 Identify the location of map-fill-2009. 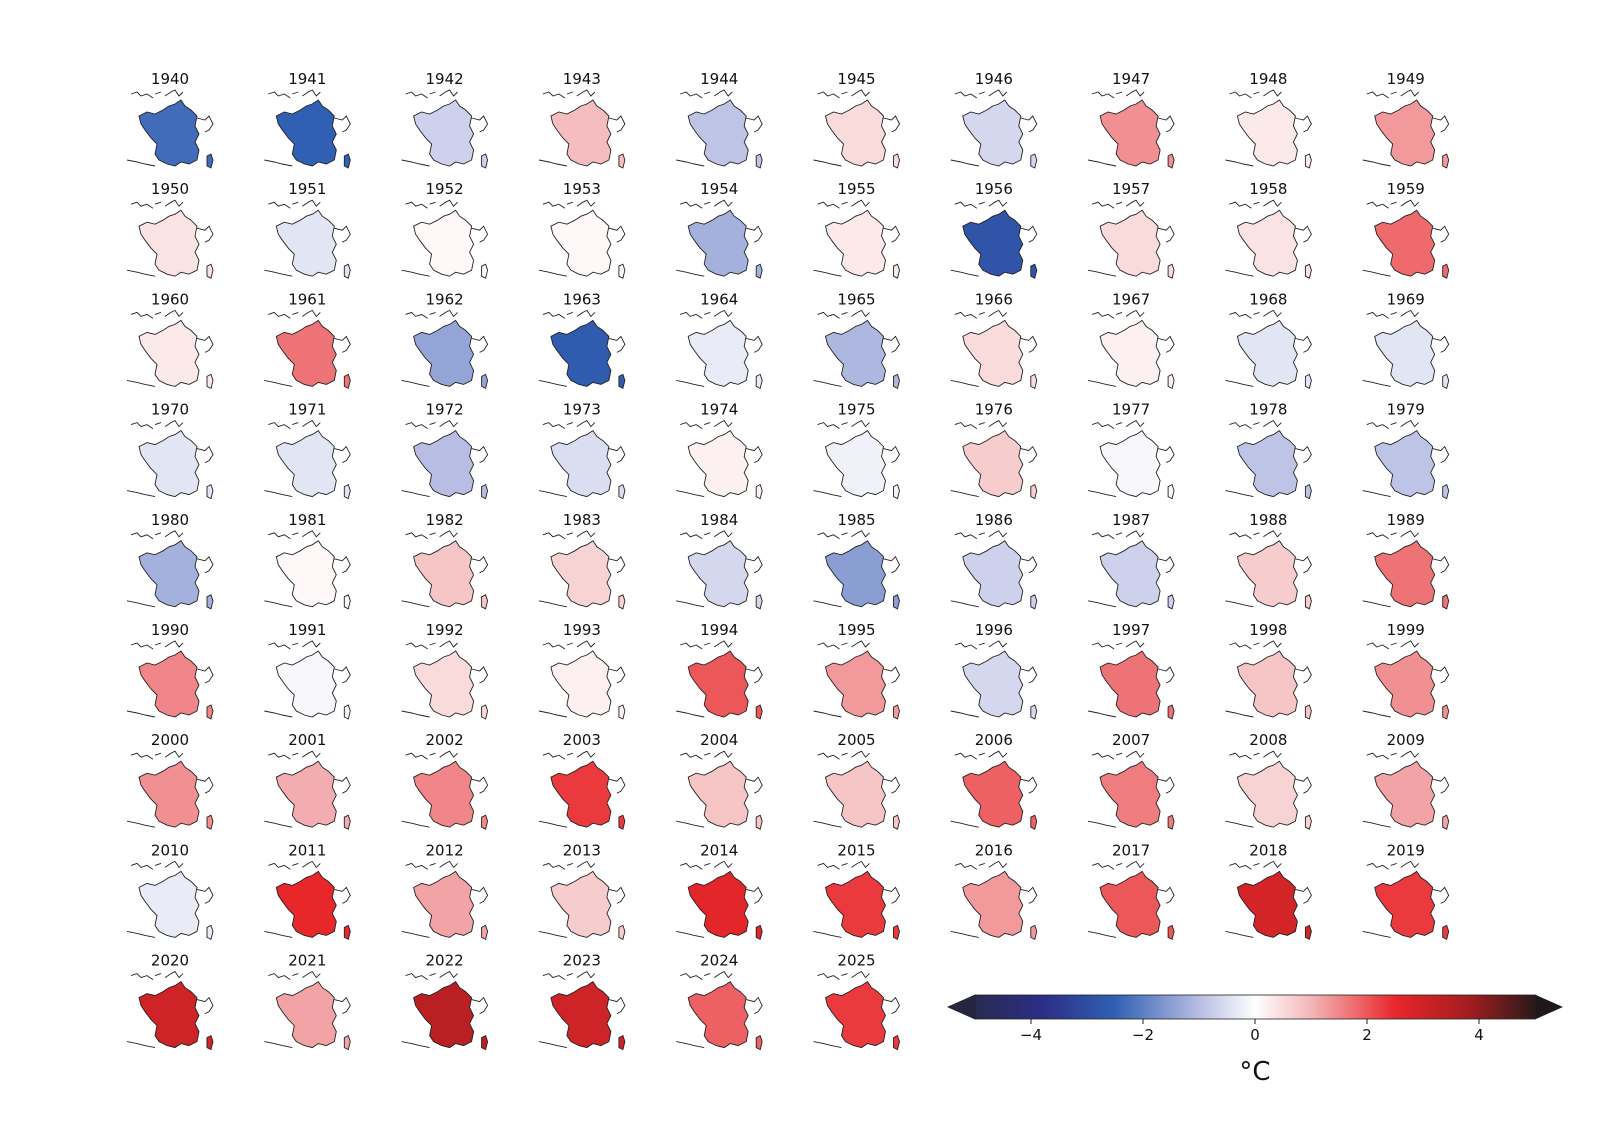
(1405, 794).